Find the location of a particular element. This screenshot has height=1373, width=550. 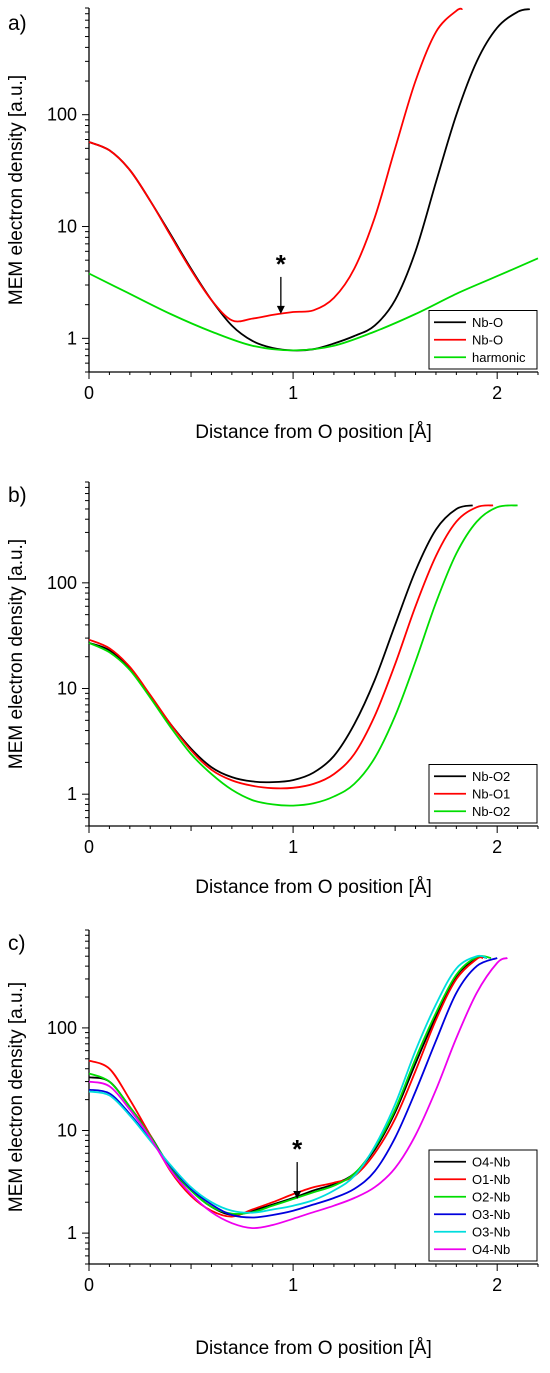

legend-label-3: Nb-O2 is located at coordinates (491, 811).